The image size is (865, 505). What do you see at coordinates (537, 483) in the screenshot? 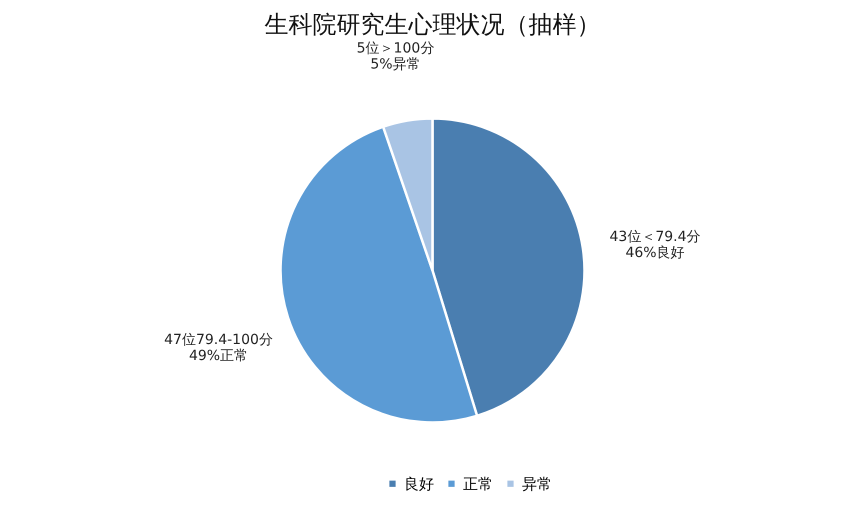
I see `legend-label: 异常` at bounding box center [537, 483].